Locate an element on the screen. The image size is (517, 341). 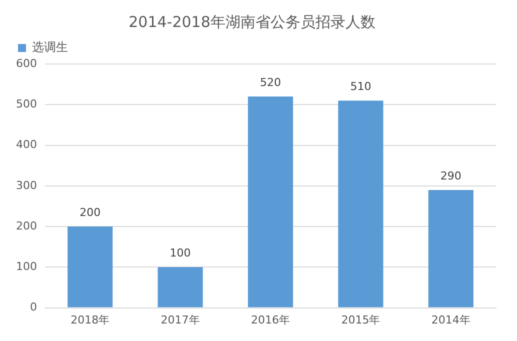
chart-title: 2014-2018年湖南省公务员招录人数 is located at coordinates (252, 21).